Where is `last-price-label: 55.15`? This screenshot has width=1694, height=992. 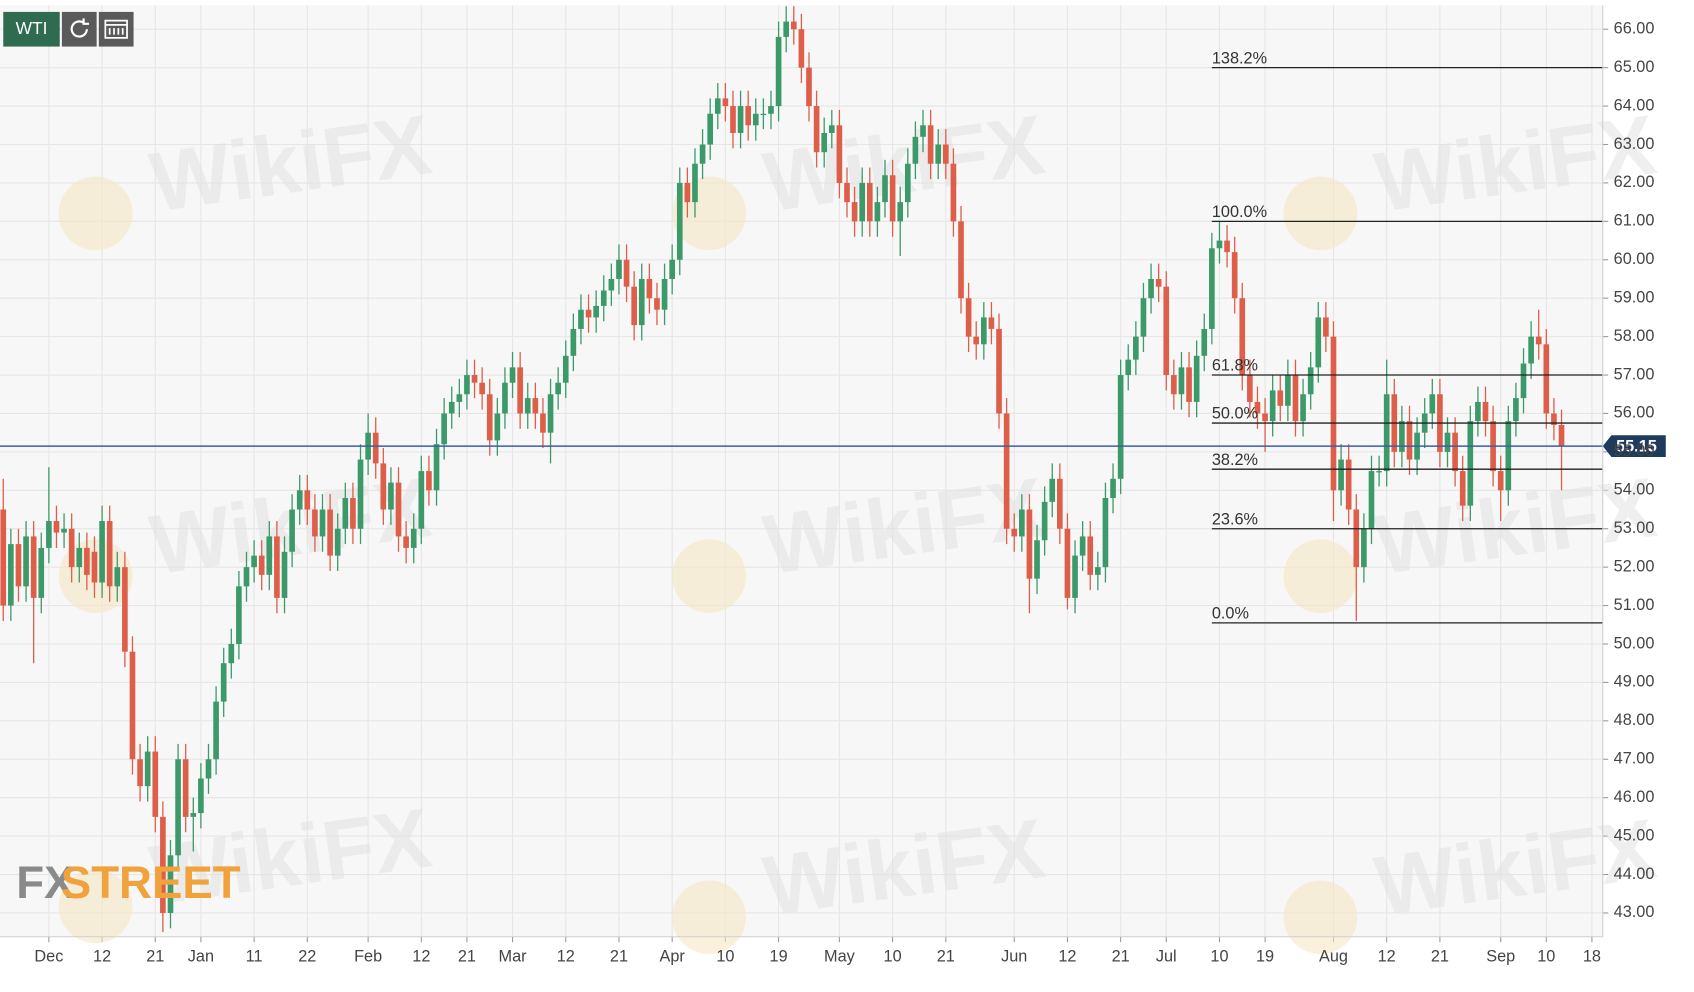 last-price-label: 55.15 is located at coordinates (1636, 447).